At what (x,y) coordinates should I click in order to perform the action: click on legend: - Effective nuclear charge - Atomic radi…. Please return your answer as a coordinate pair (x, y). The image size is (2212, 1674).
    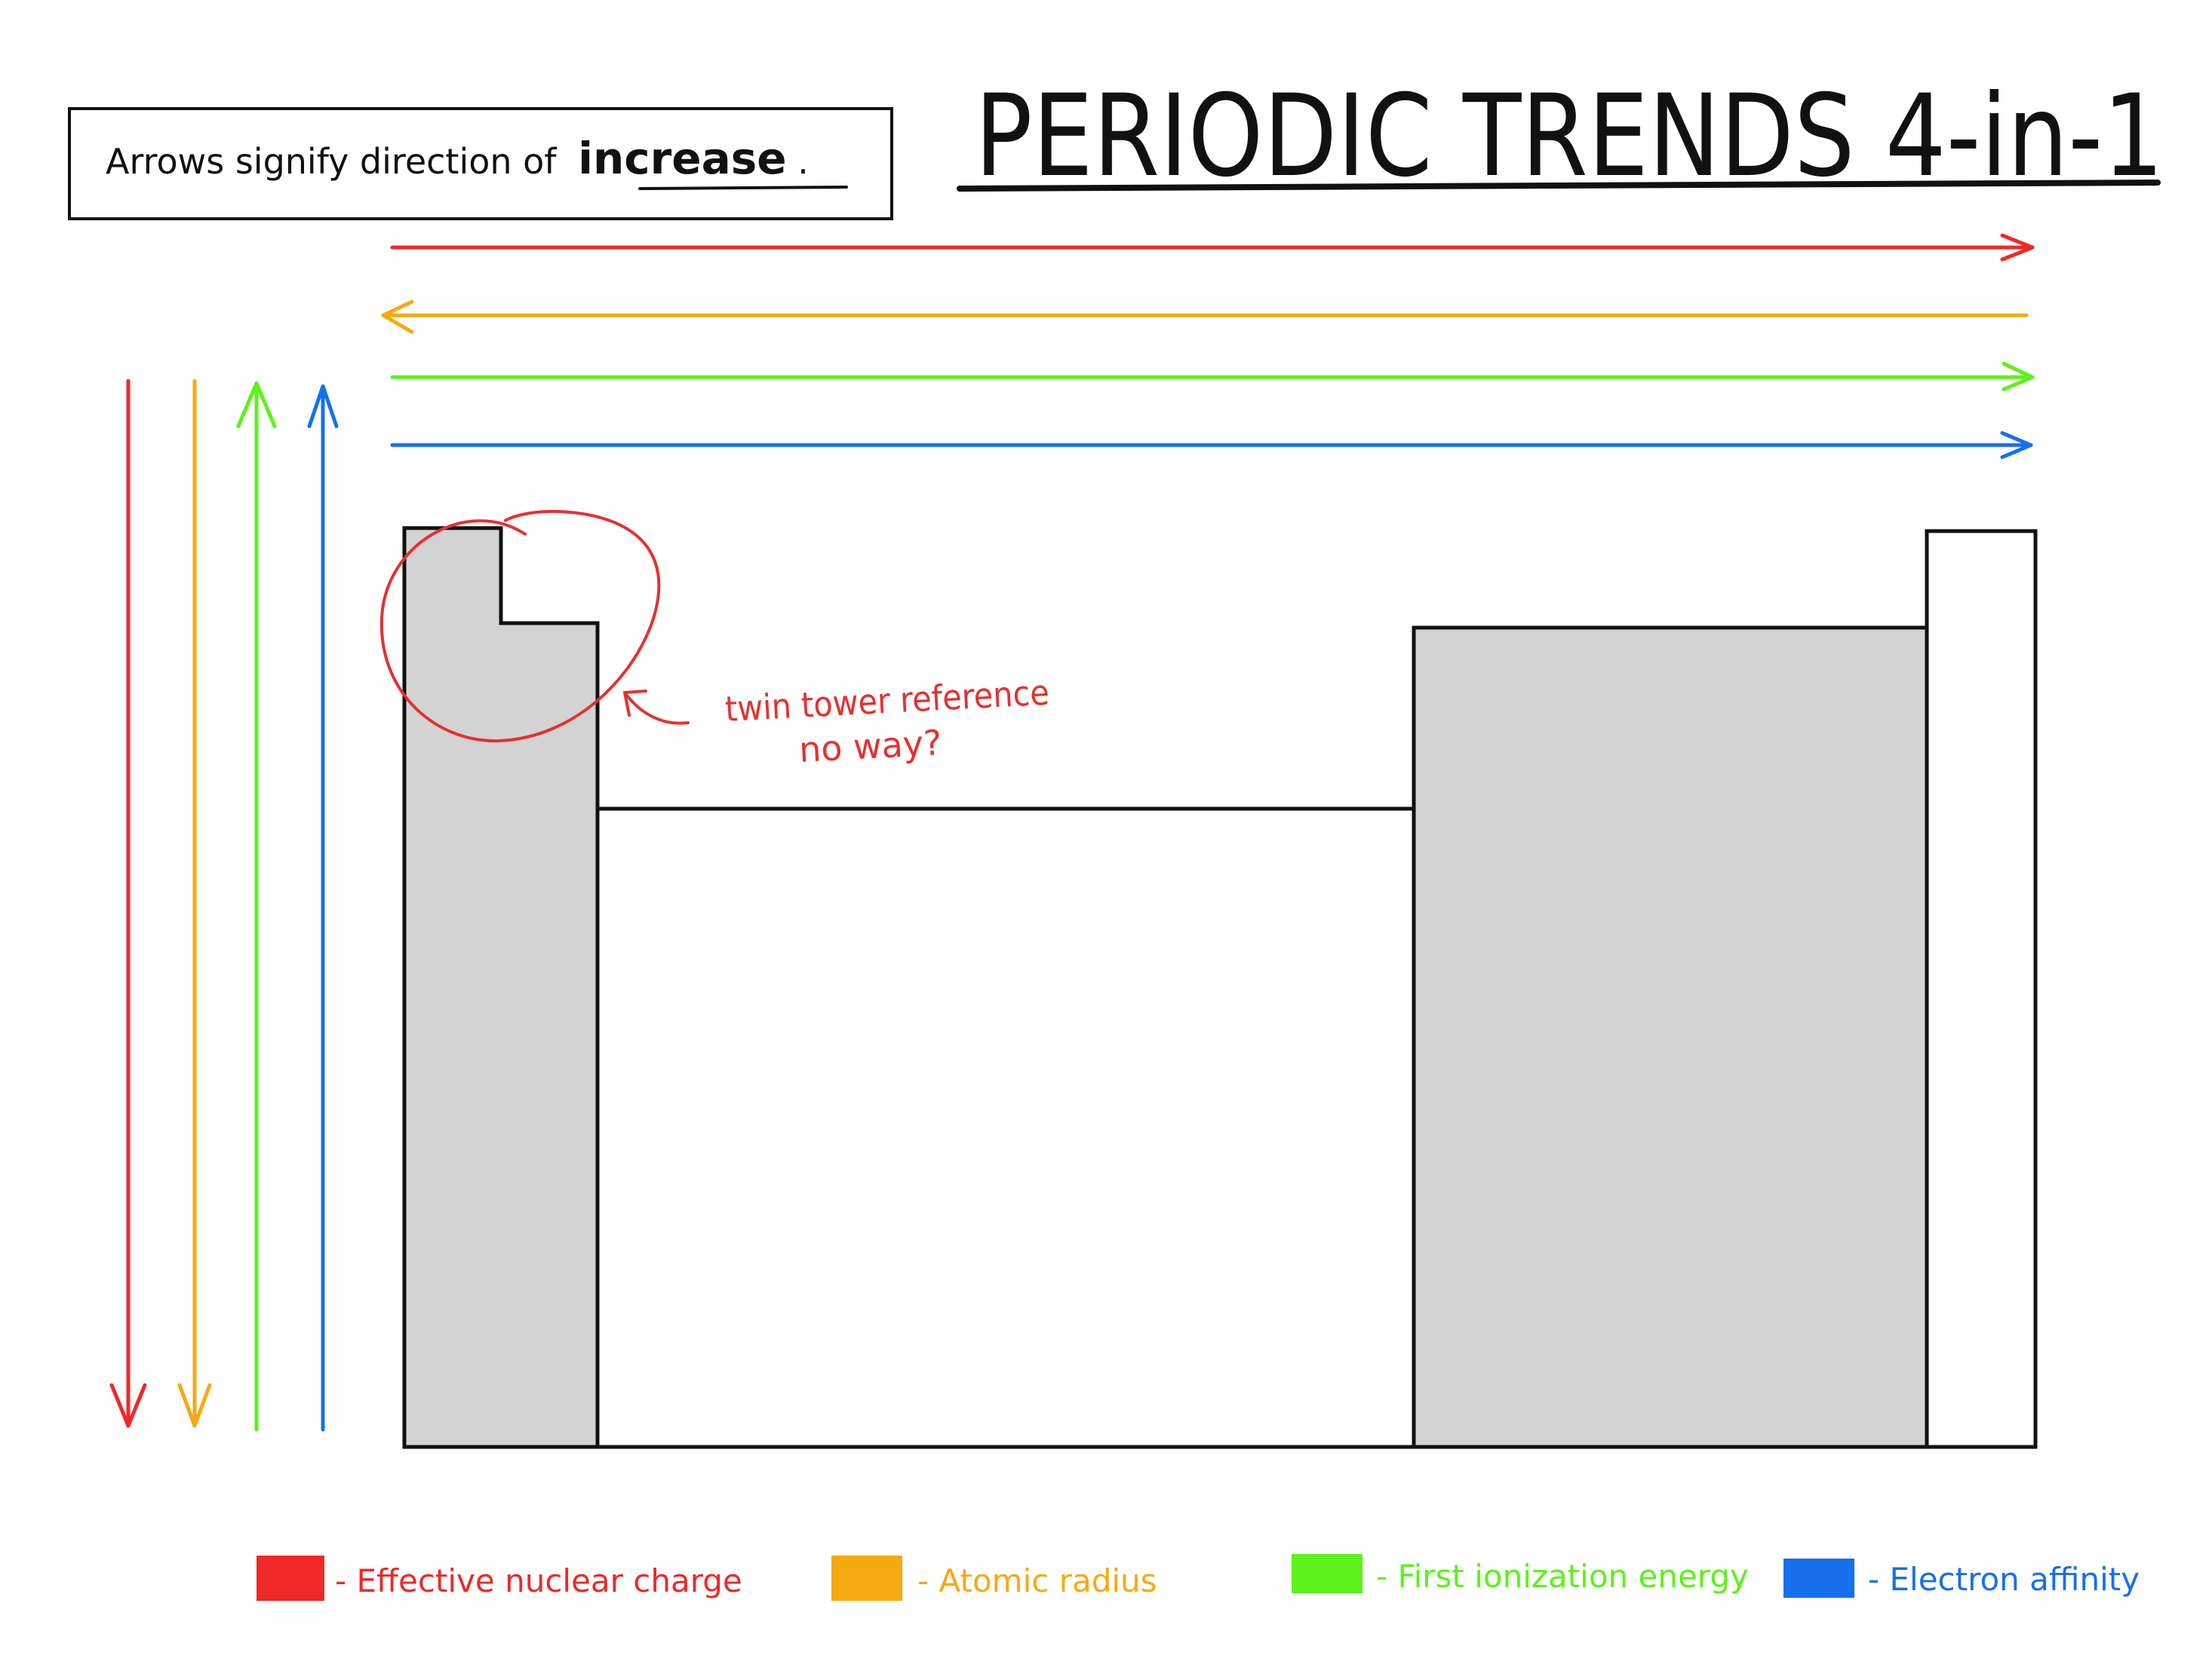
    Looking at the image, I should click on (1198, 1578).